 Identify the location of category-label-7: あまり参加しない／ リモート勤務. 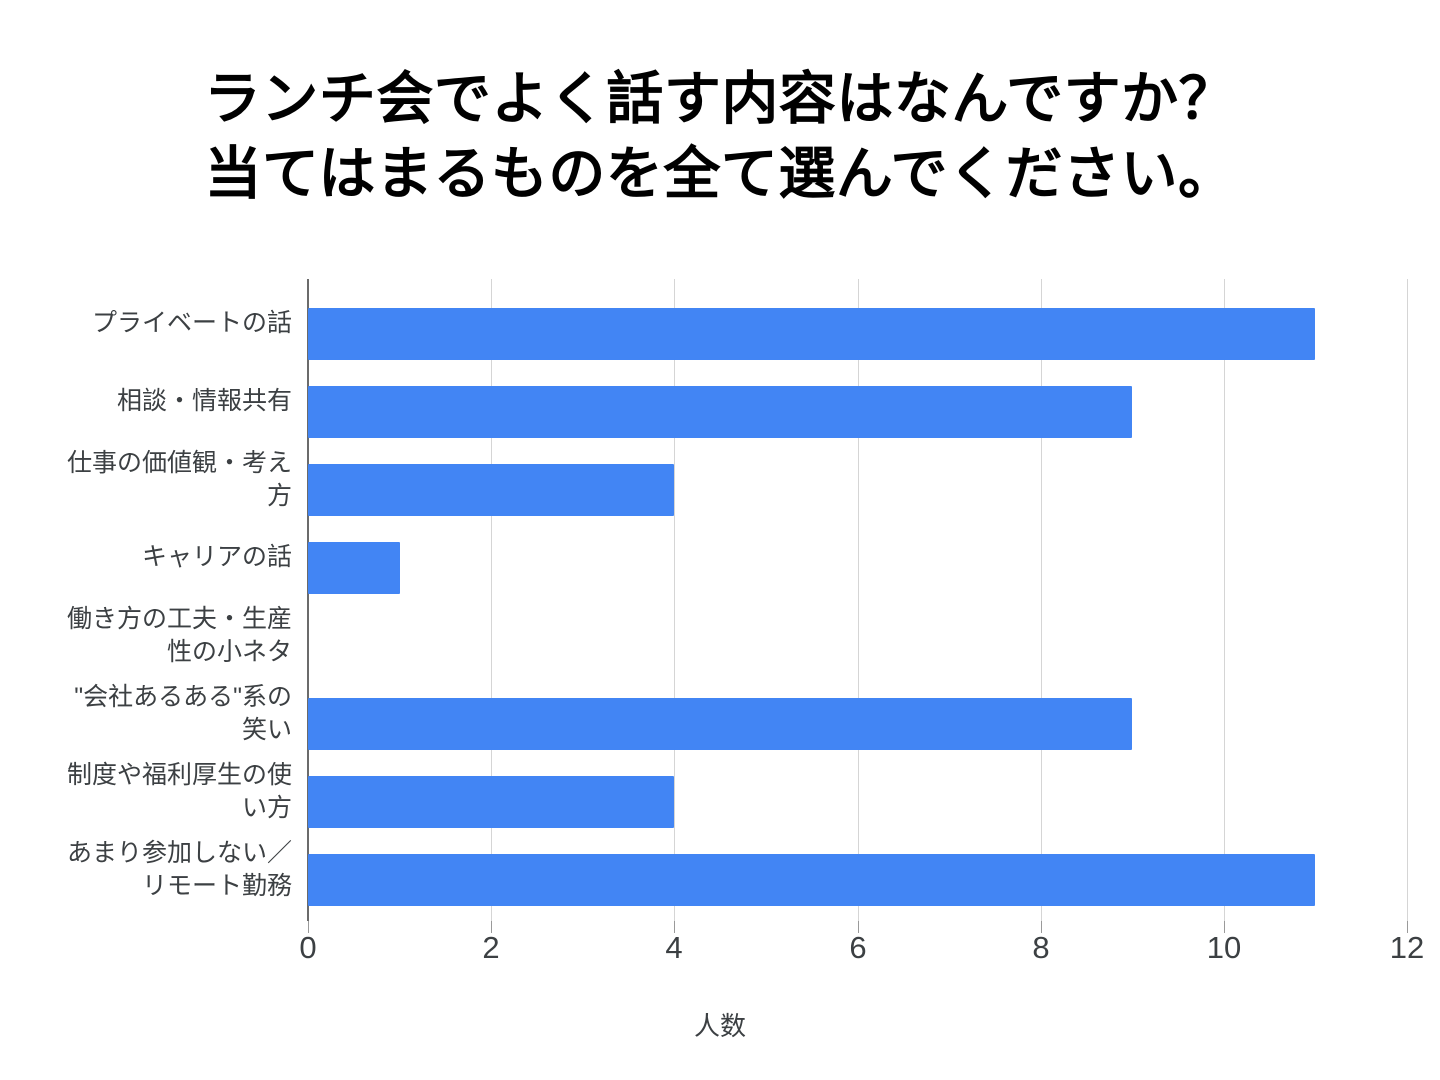
(179, 869).